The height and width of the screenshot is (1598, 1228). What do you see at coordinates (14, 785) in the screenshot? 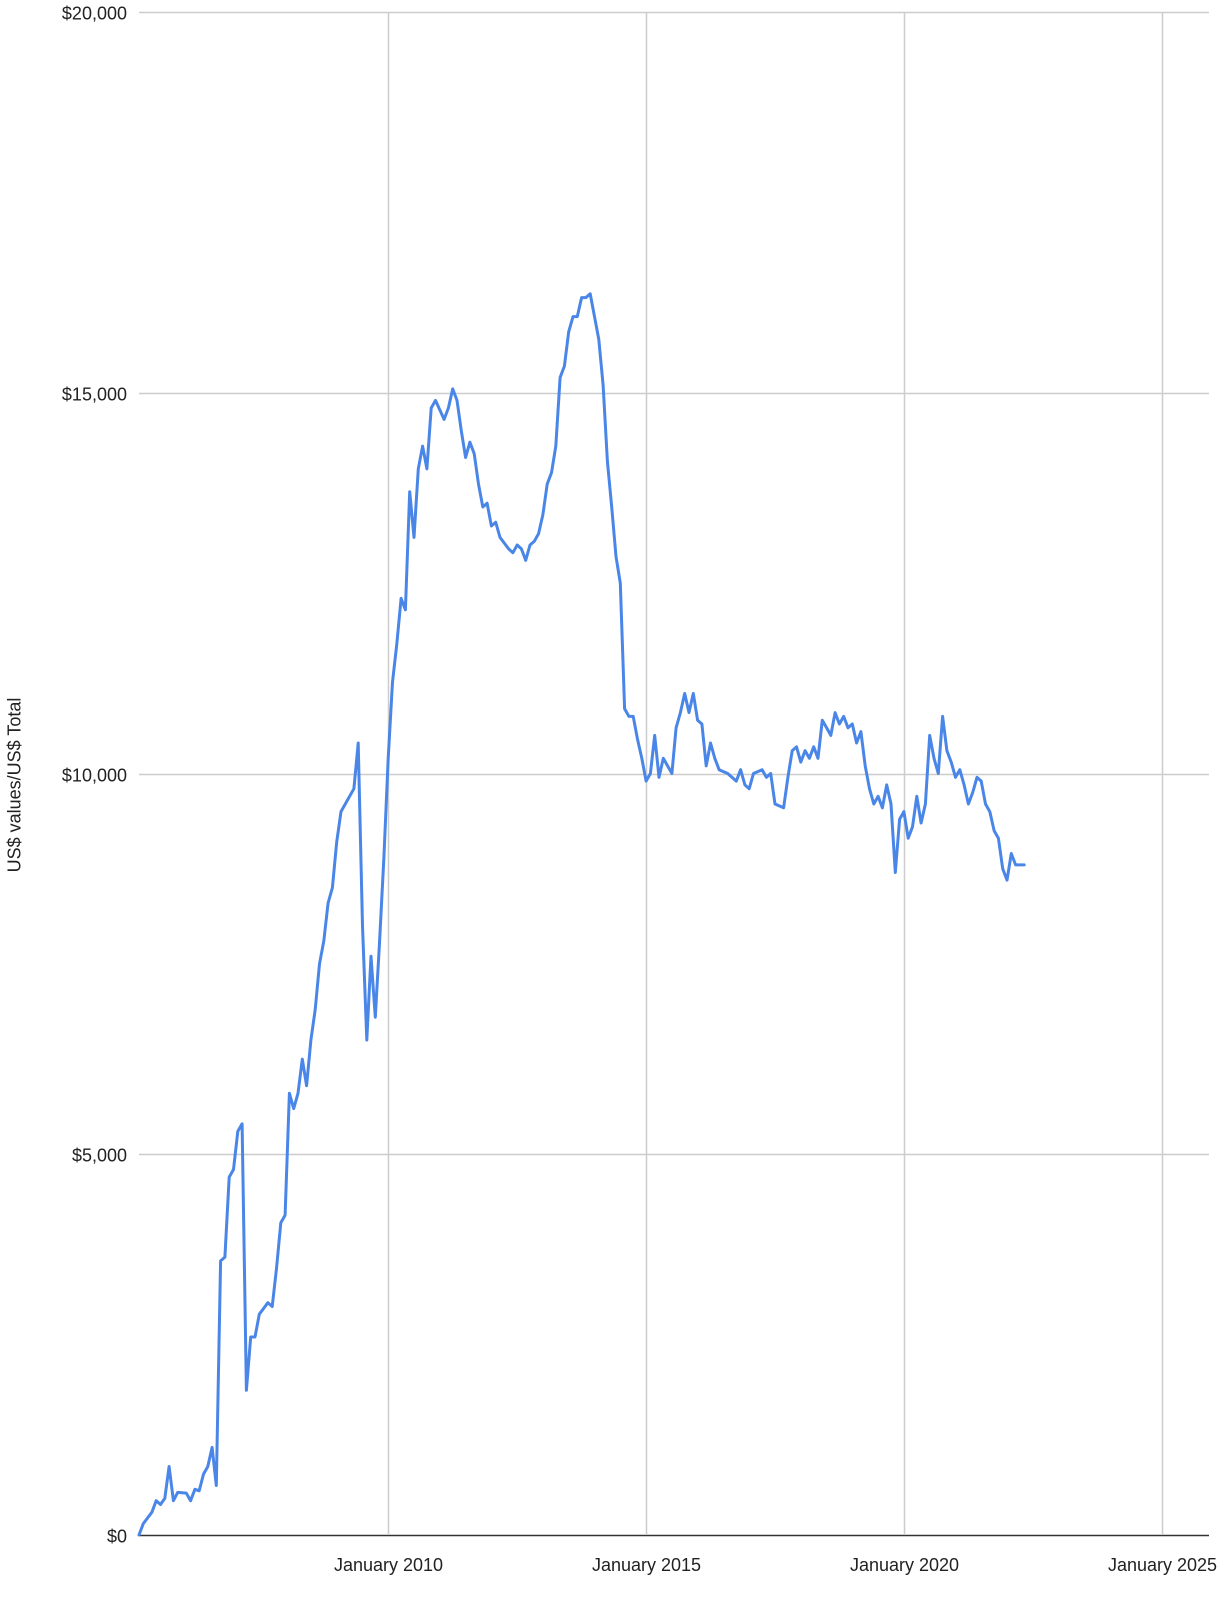
I see `y-axis-label: US$ values/US$ Total` at bounding box center [14, 785].